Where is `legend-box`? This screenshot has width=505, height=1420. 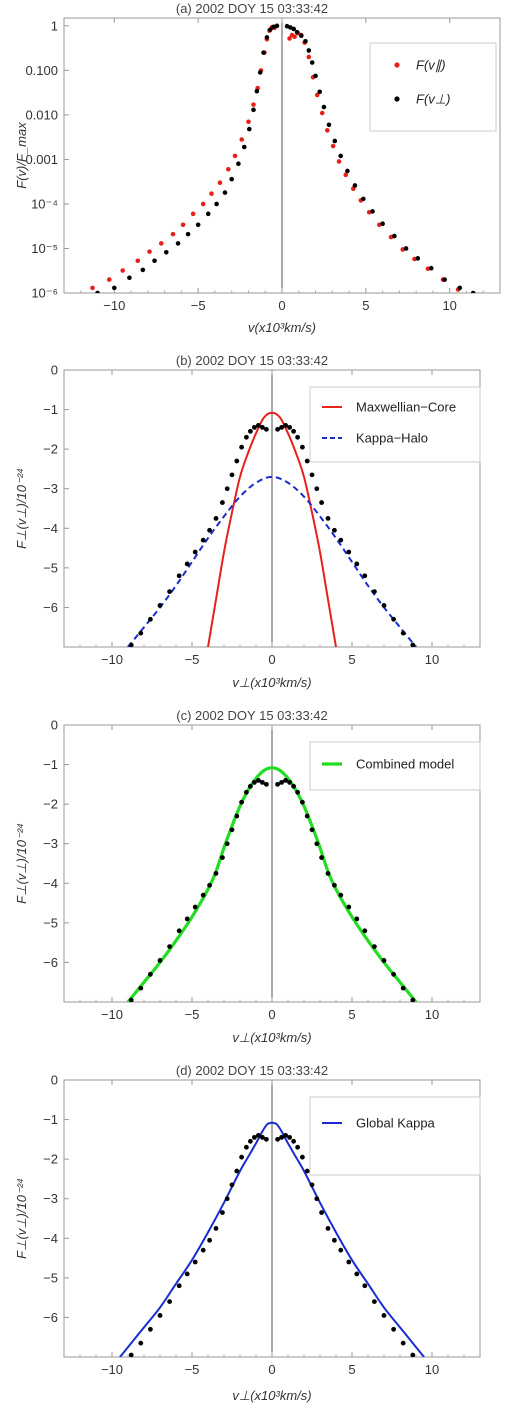 legend-box is located at coordinates (395, 766).